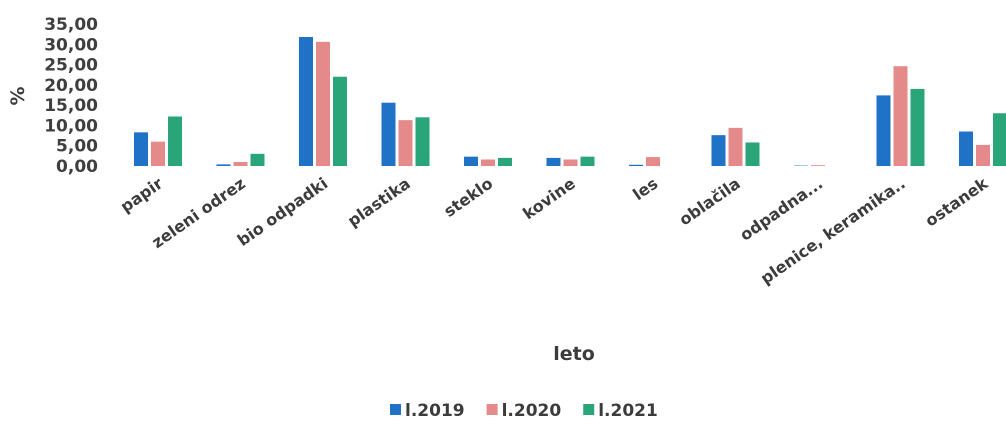 This screenshot has width=1006, height=427. I want to click on y-tick-label: 25,00, so click(71, 66).